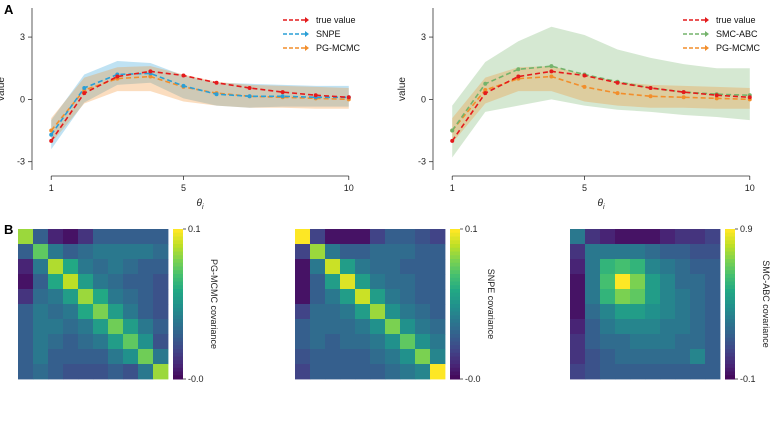  What do you see at coordinates (200, 104) in the screenshot?
I see `band-pg-mcmc` at bounding box center [200, 104].